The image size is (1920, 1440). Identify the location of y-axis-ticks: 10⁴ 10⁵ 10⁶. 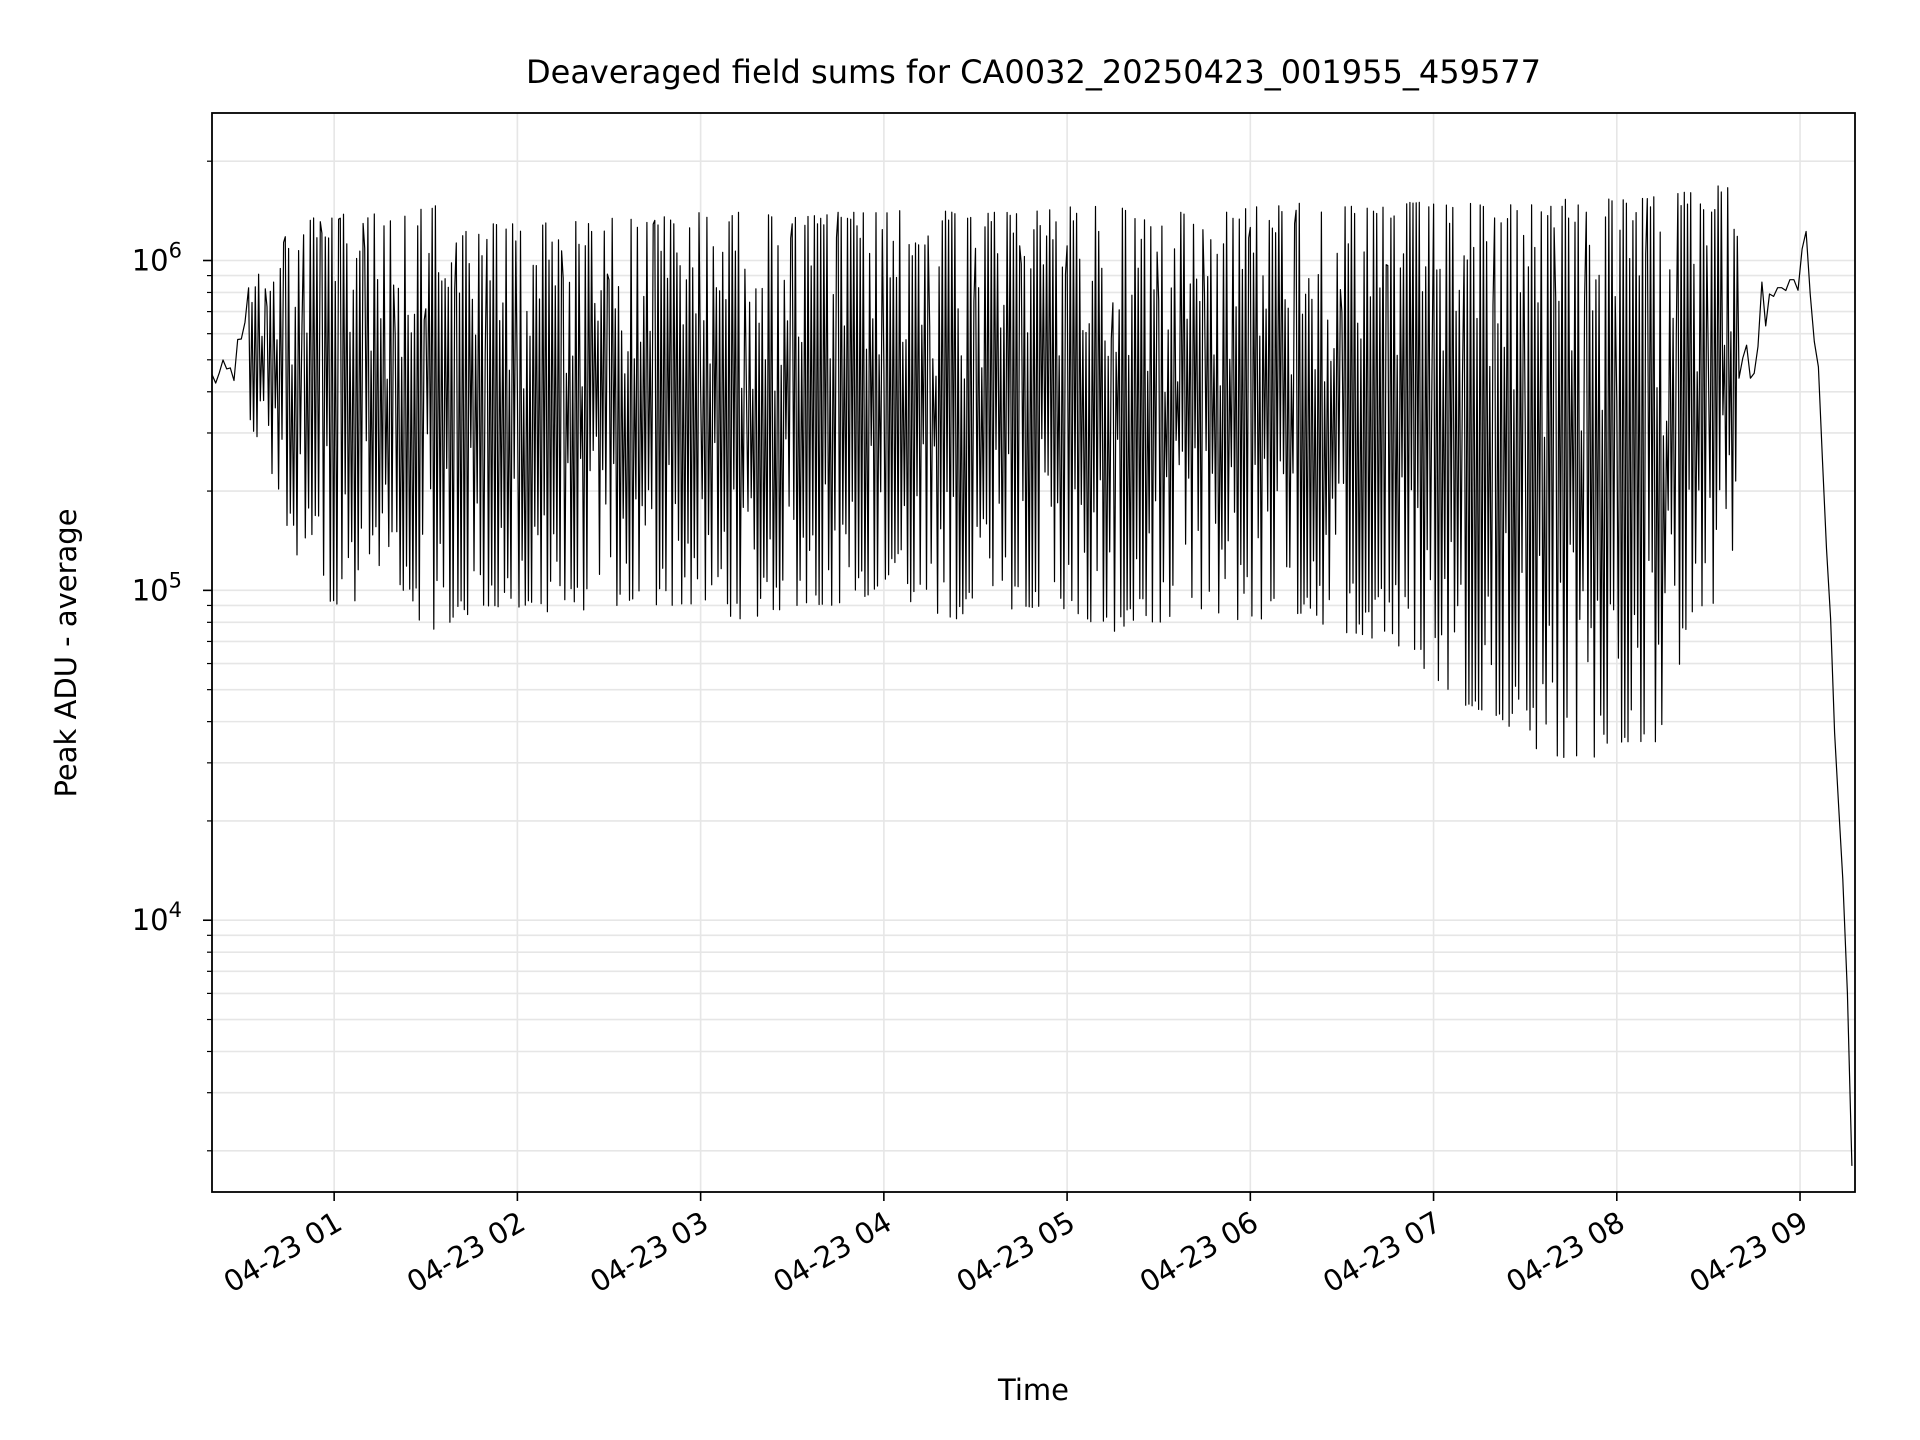
(172, 656).